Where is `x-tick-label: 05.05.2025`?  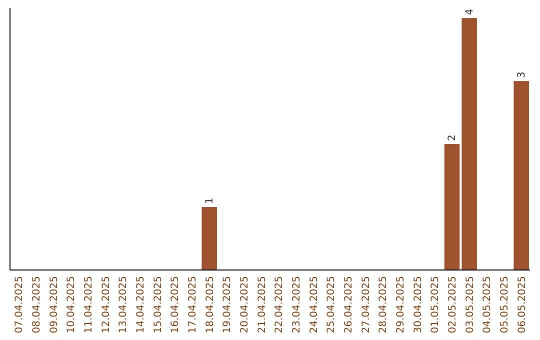
x-tick-label: 05.05.2025 is located at coordinates (505, 305).